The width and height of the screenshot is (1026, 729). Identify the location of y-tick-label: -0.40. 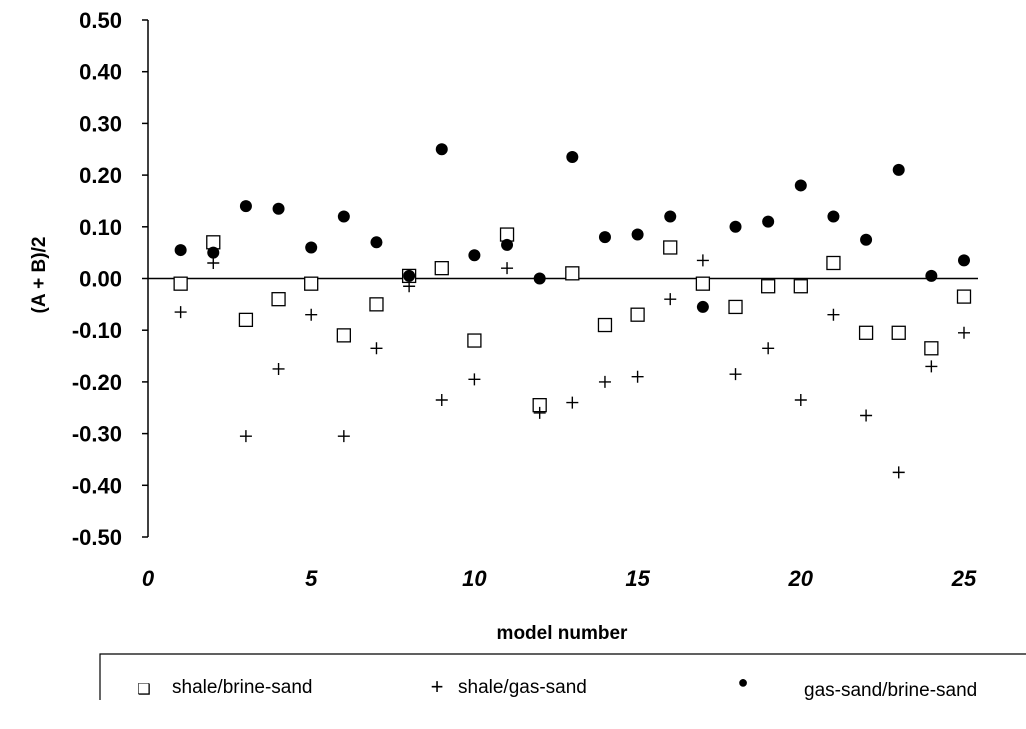
(97, 485).